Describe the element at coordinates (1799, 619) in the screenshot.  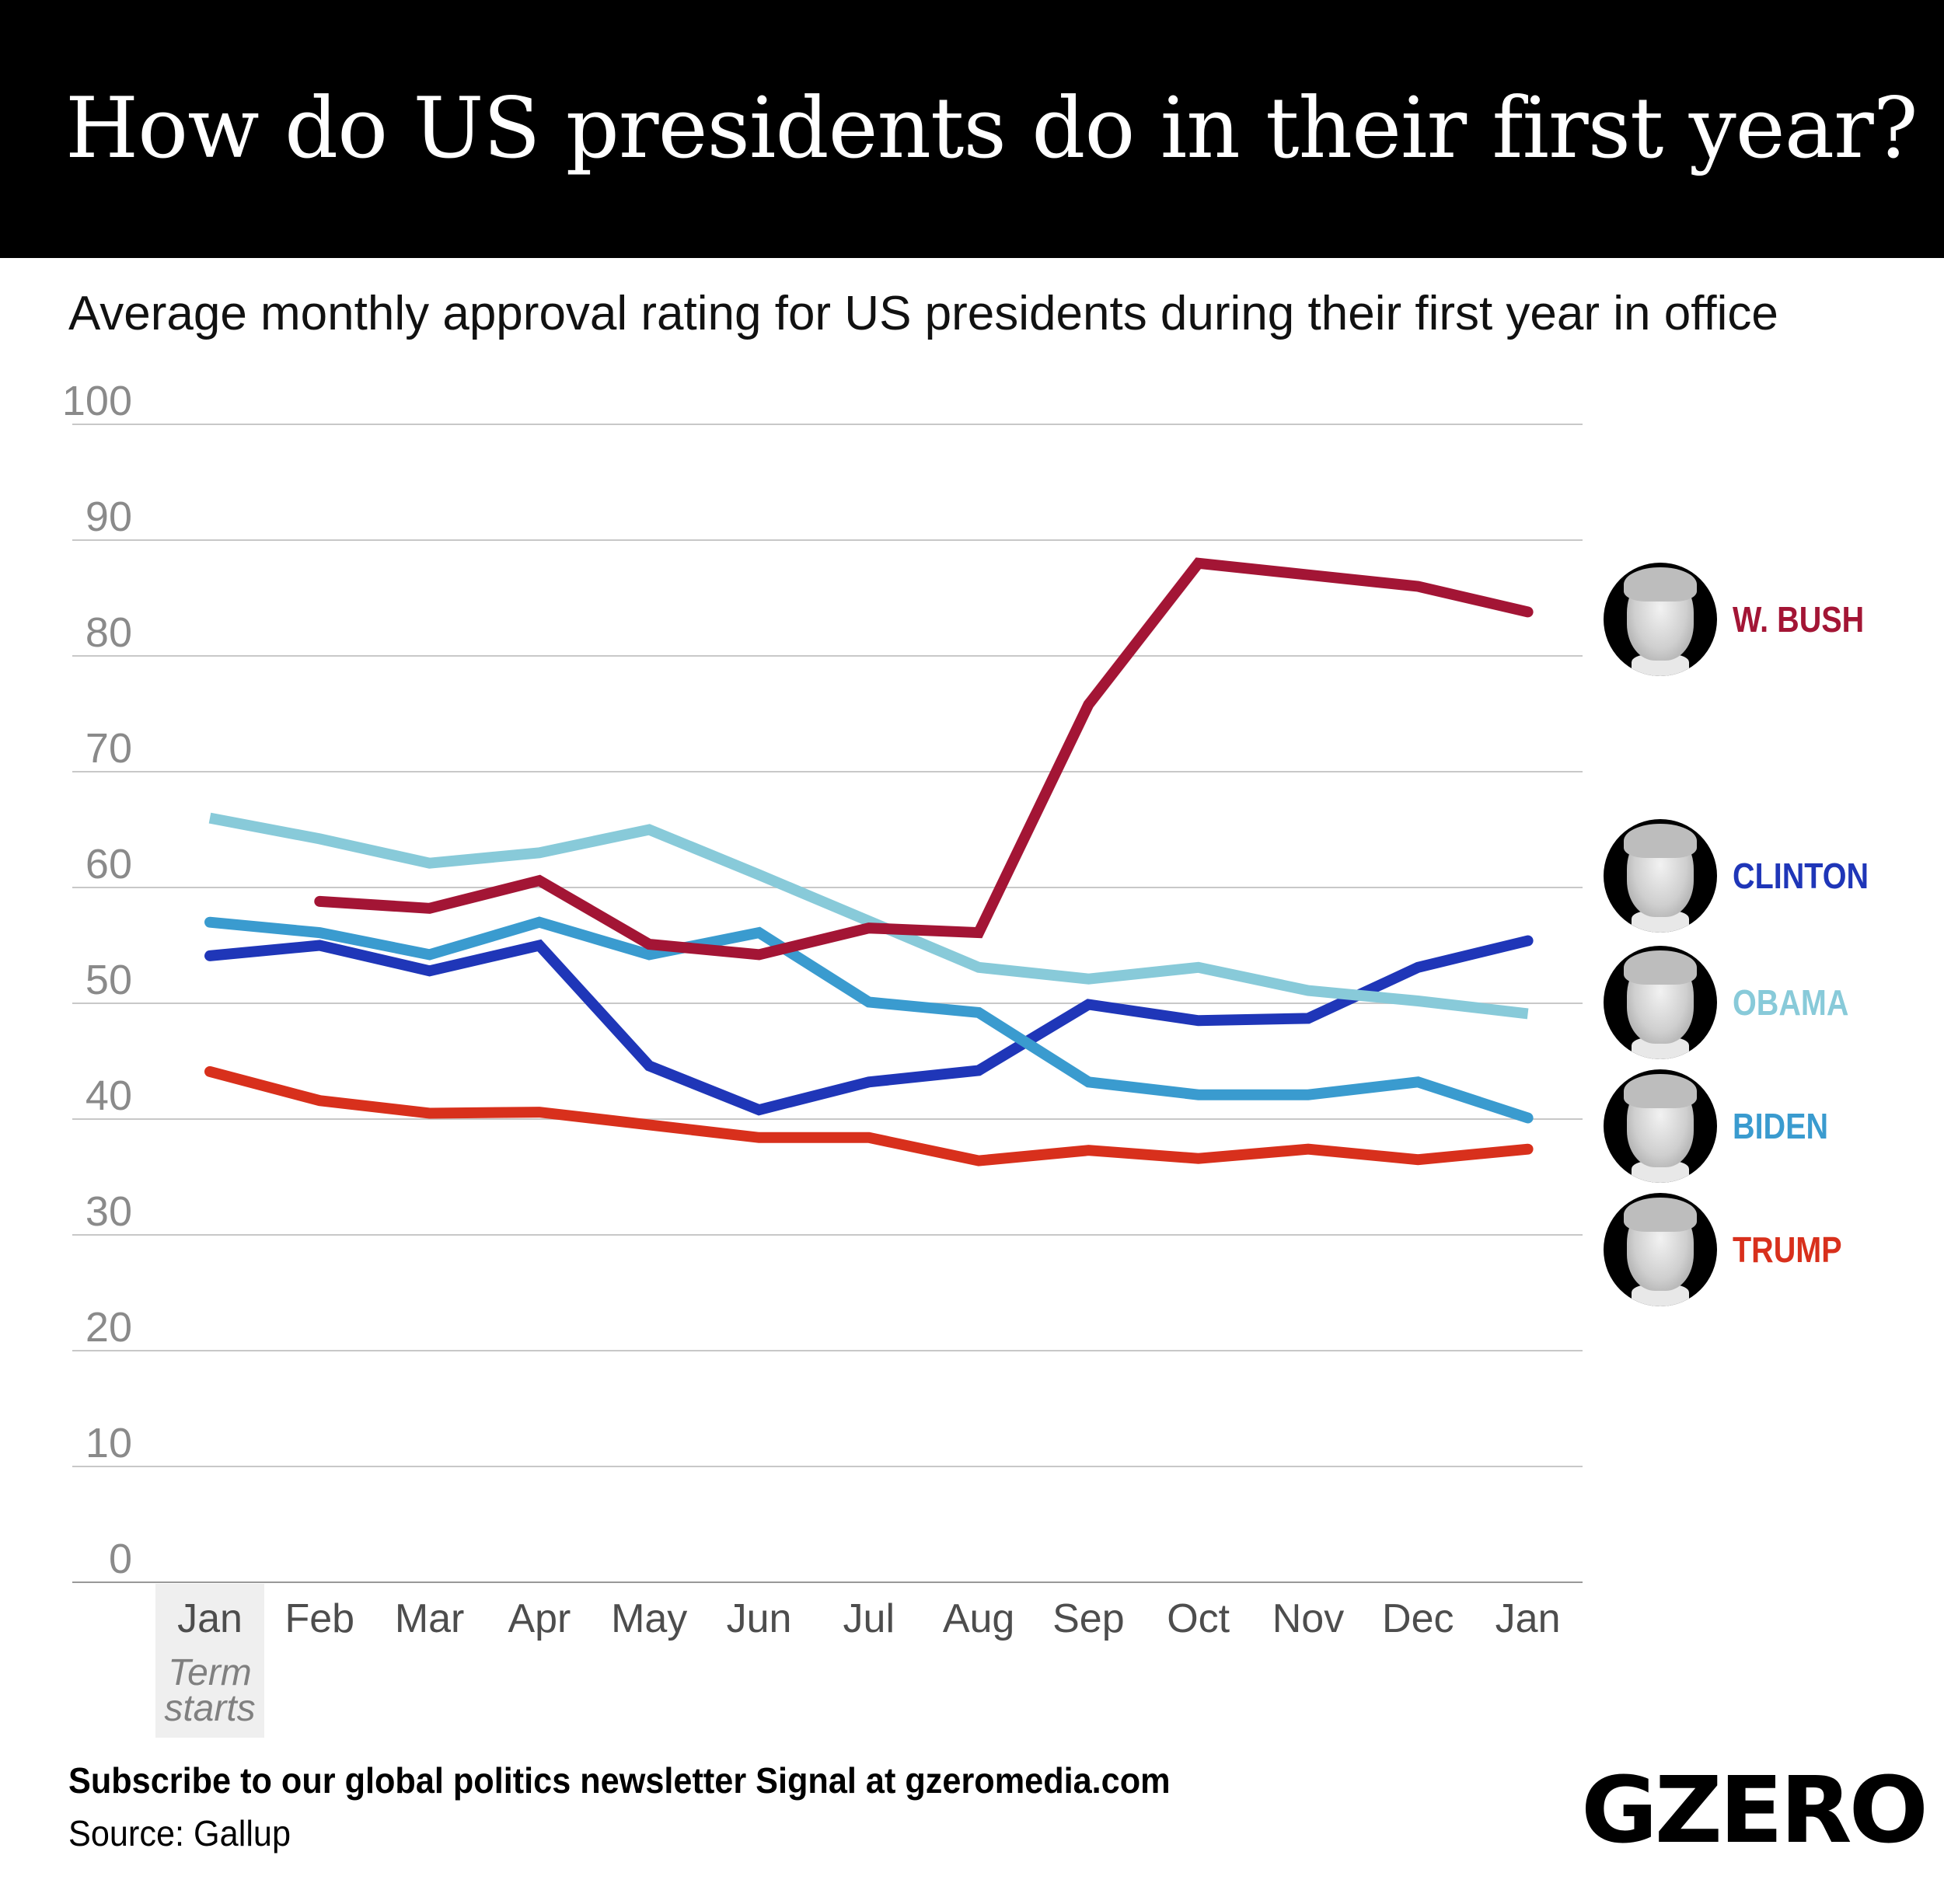
I see `legend-label: W. BUSH` at that location.